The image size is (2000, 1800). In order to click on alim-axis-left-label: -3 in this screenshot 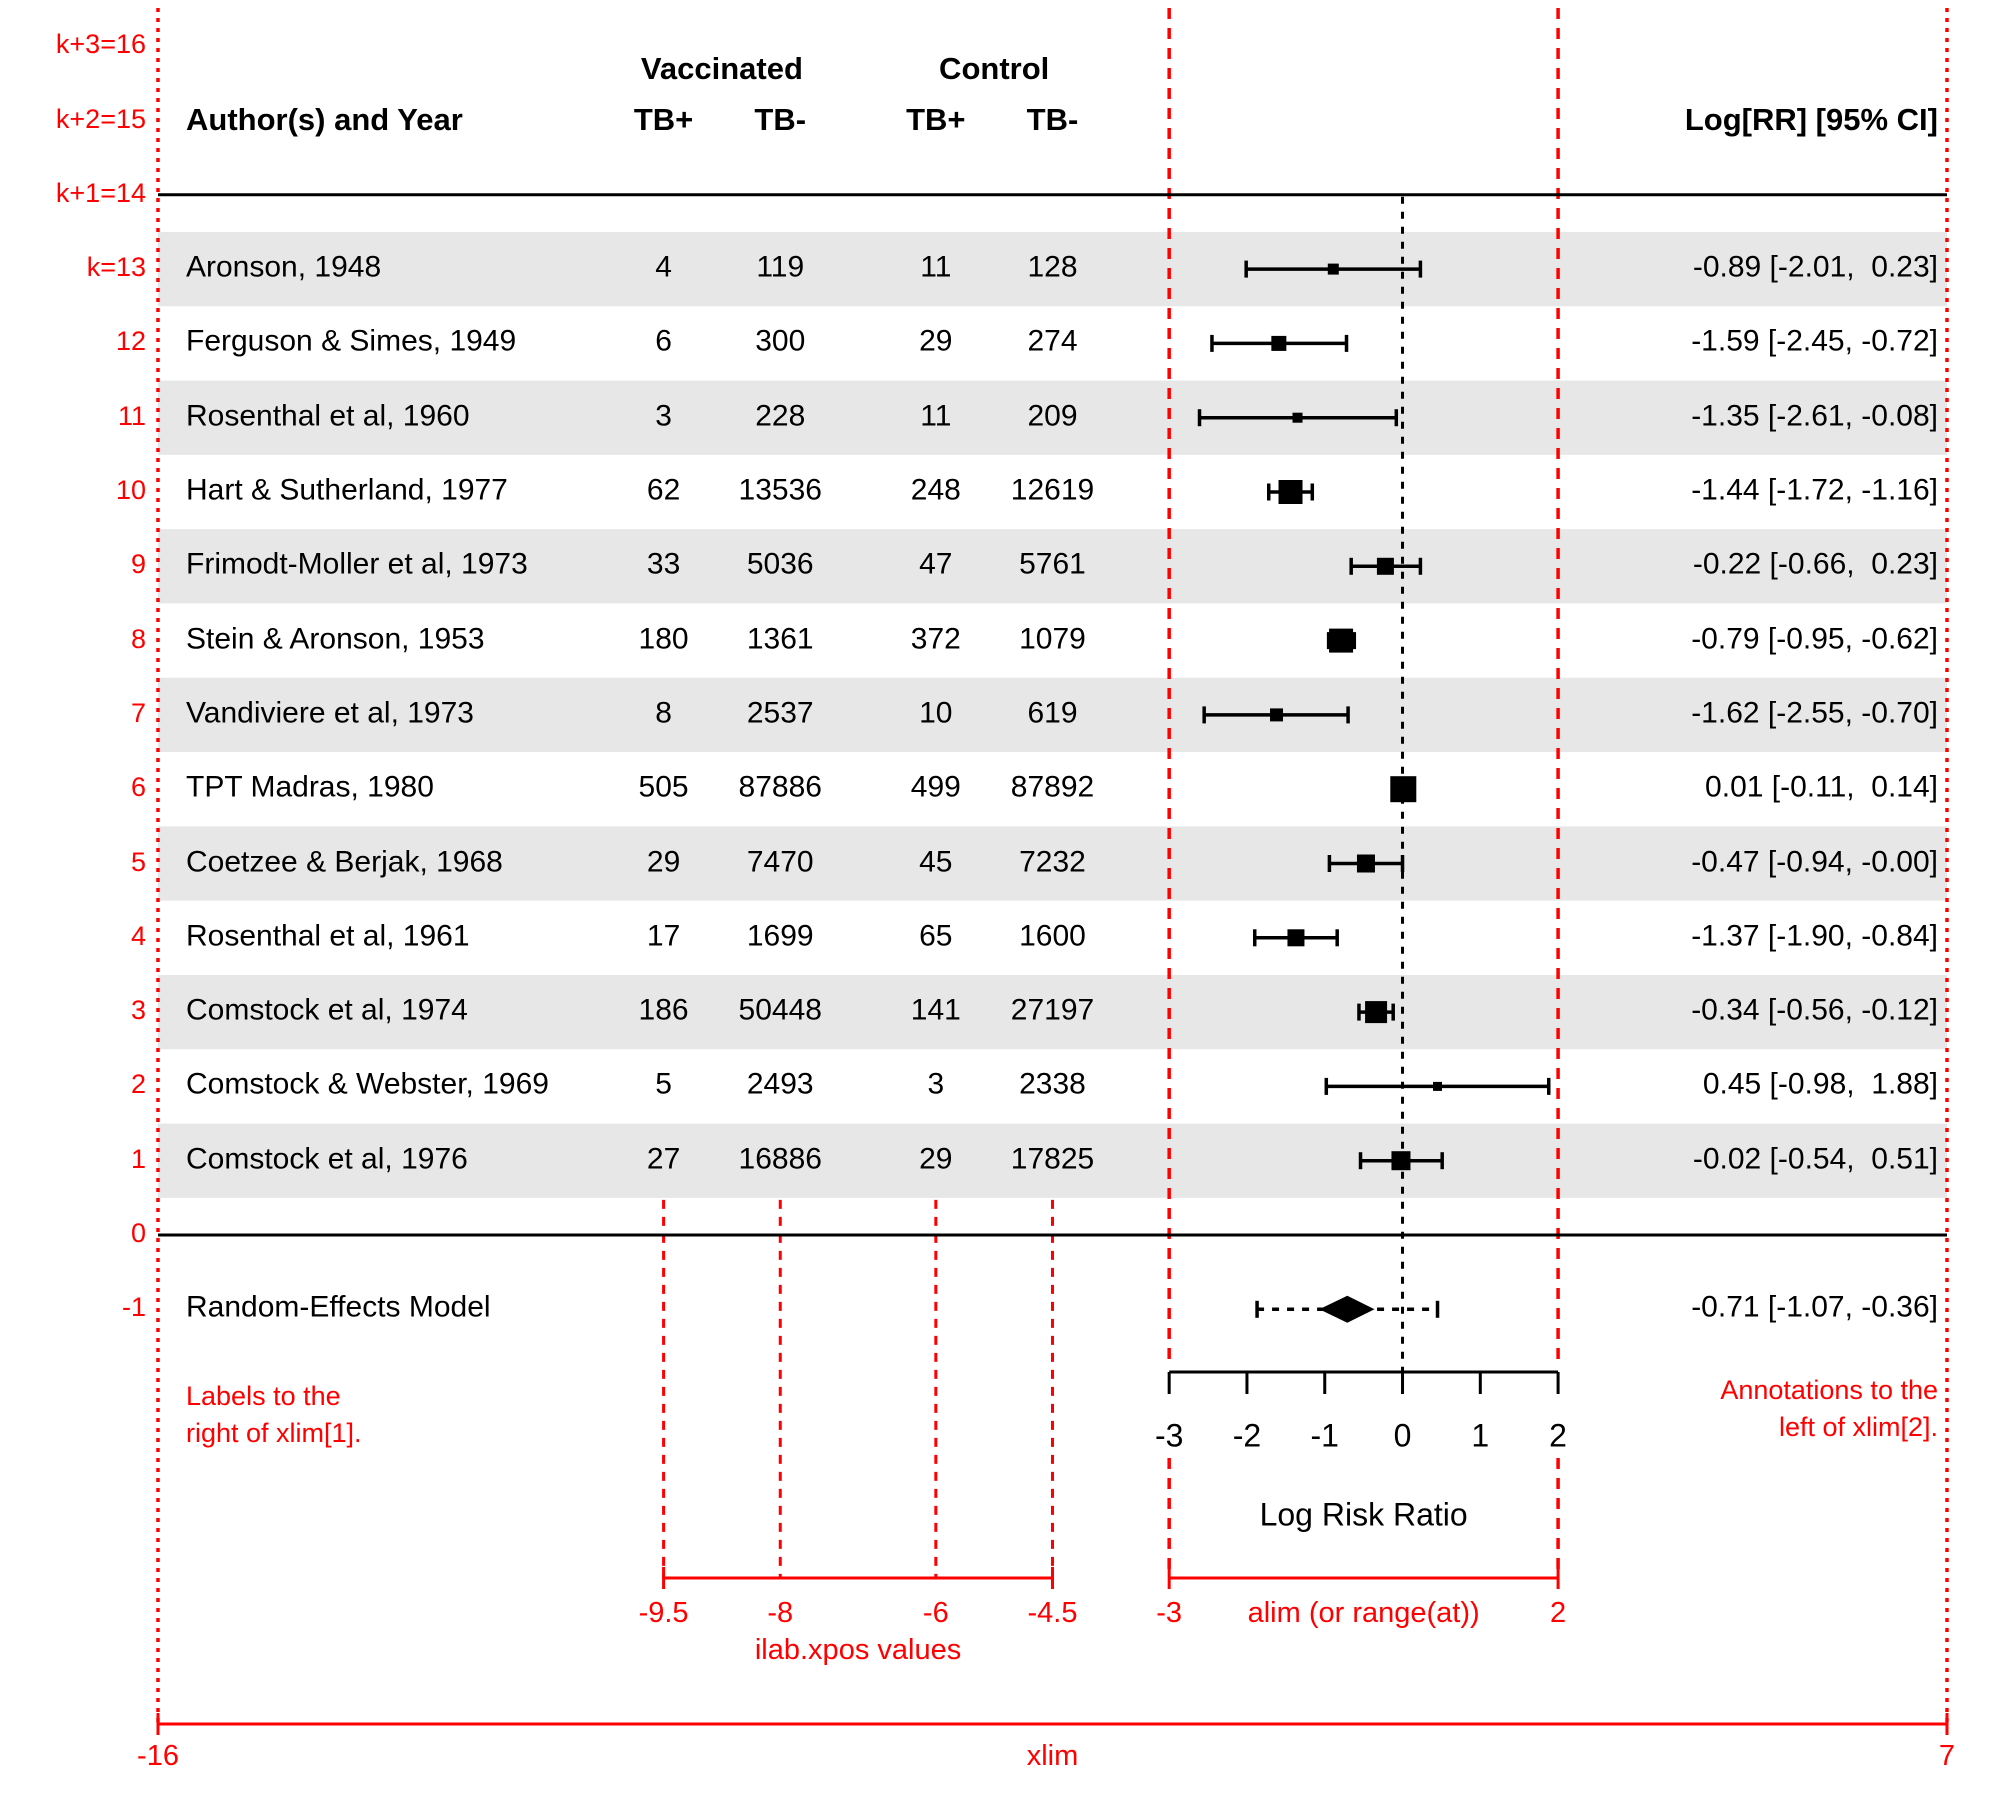, I will do `click(1169, 1613)`.